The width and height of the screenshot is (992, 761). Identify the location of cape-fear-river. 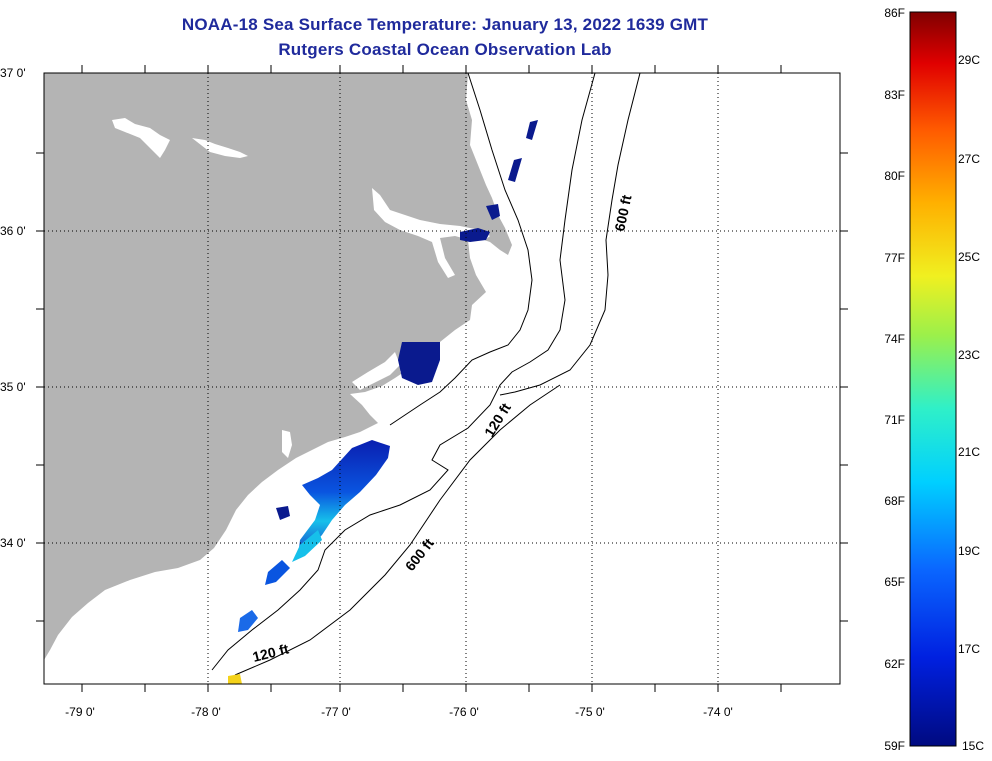
(287, 444).